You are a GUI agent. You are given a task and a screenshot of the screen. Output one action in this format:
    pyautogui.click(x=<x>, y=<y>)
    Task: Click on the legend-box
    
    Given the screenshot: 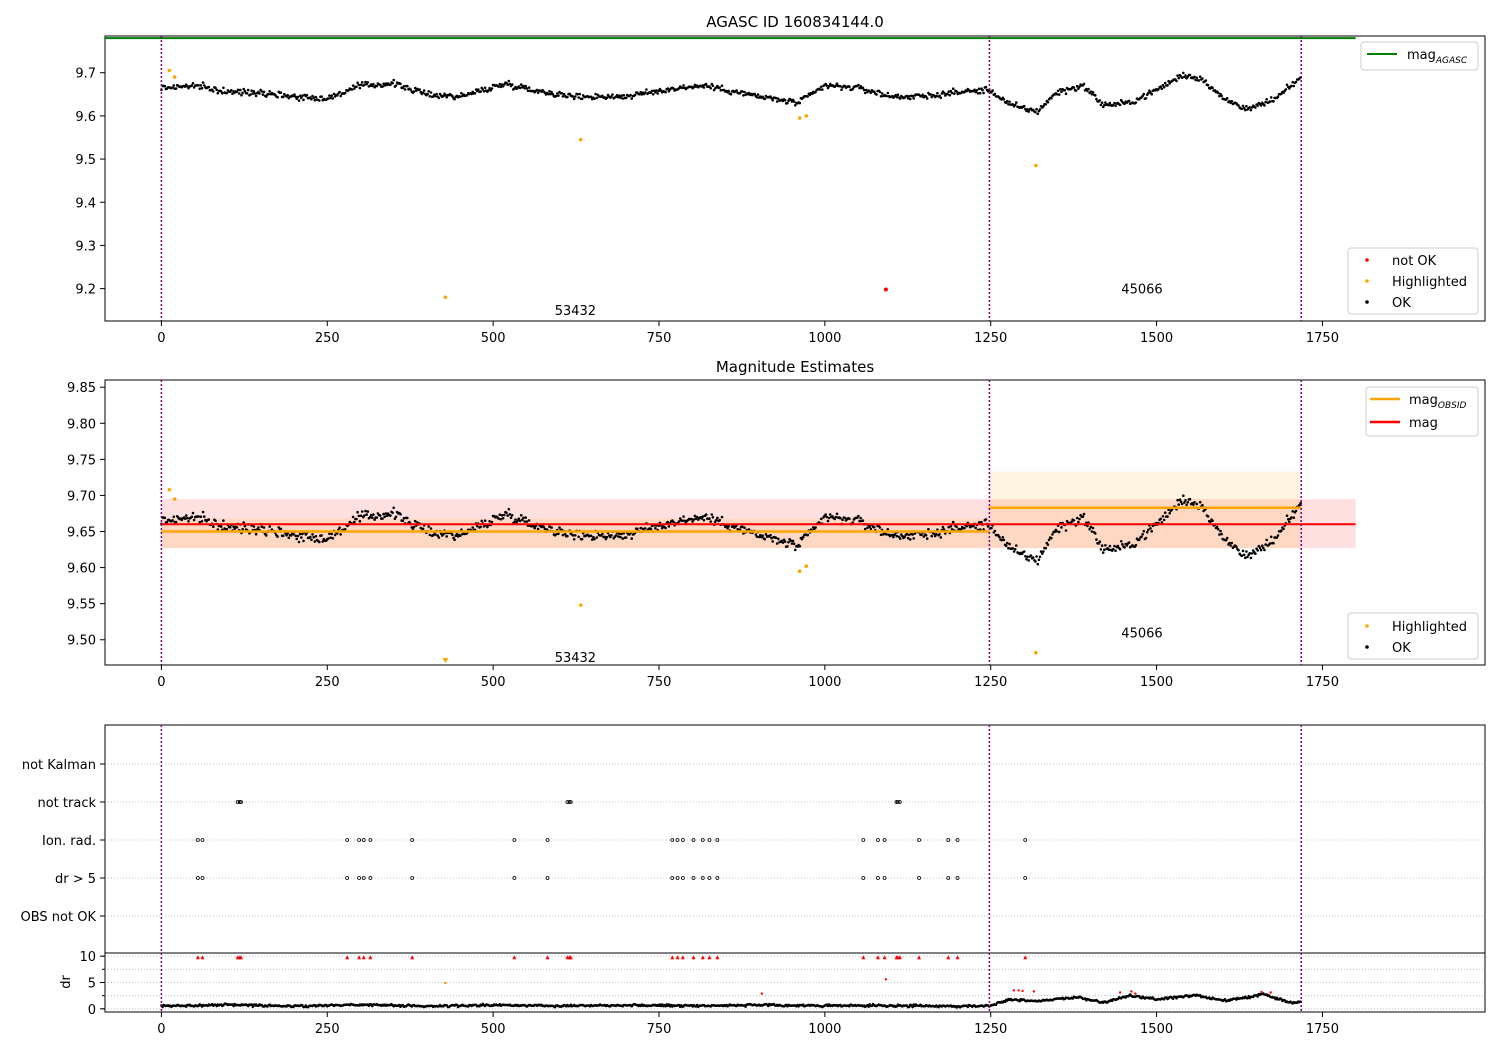 What is the action you would take?
    pyautogui.click(x=1419, y=56)
    